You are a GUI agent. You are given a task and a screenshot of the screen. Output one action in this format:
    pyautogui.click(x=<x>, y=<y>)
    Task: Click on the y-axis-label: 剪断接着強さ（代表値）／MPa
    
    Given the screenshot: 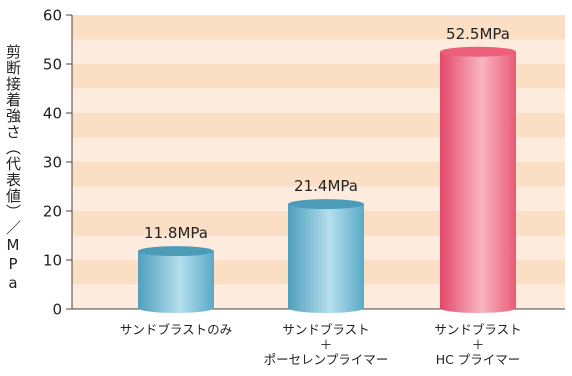 What is the action you would take?
    pyautogui.click(x=13, y=168)
    